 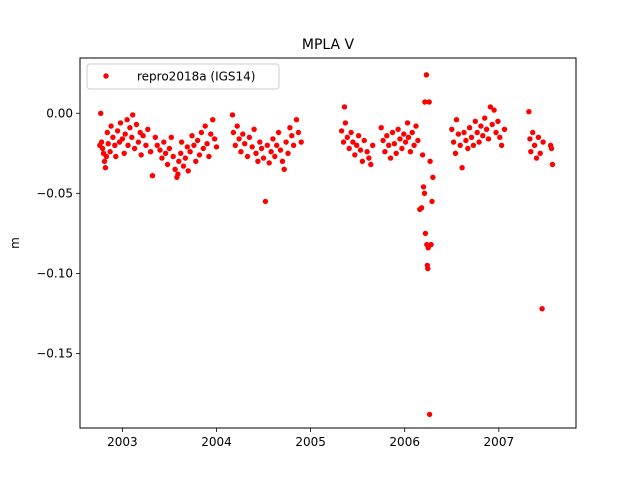 I want to click on x-tick-label: 2006, so click(x=404, y=442).